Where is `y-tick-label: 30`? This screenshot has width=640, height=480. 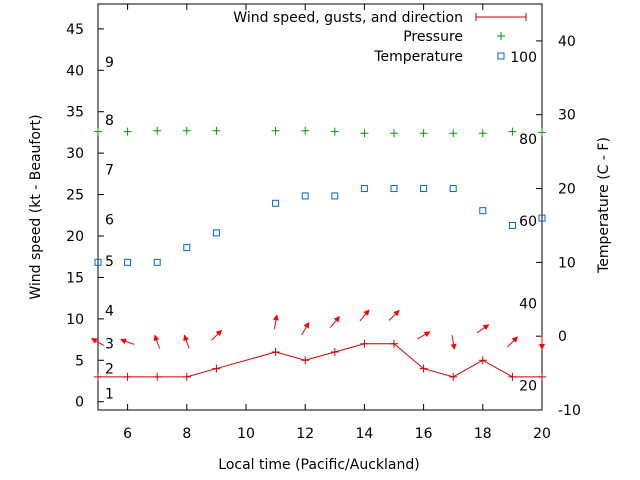
y-tick-label: 30 is located at coordinates (75, 154).